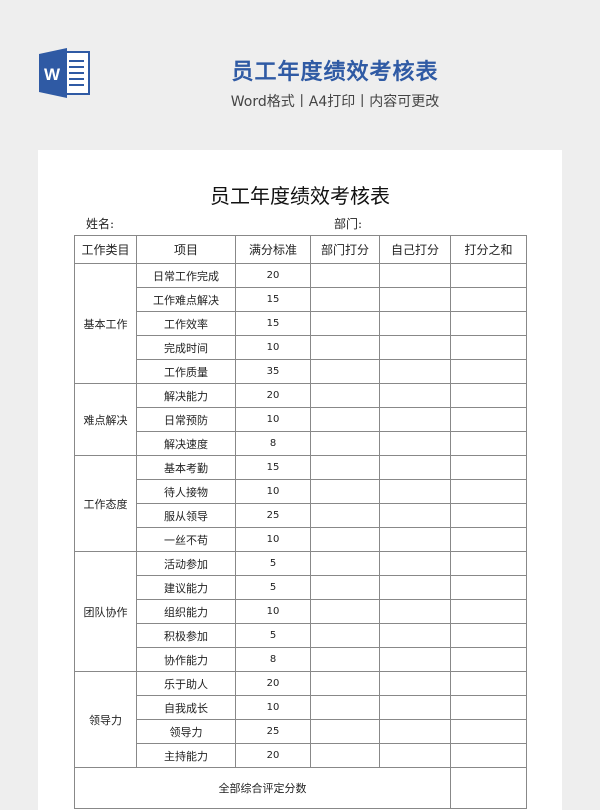 The image size is (600, 810). What do you see at coordinates (186, 443) in the screenshot?
I see `item-cell: 解决速度` at bounding box center [186, 443].